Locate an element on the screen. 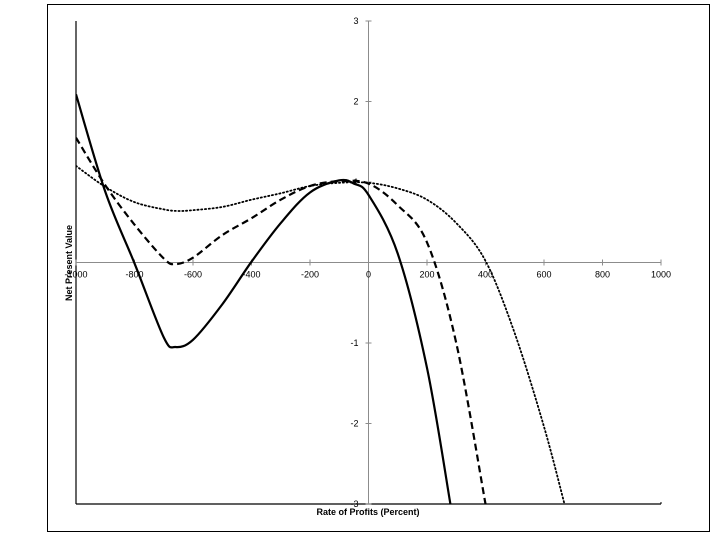  x-tick-label: 1000 is located at coordinates (661, 275).